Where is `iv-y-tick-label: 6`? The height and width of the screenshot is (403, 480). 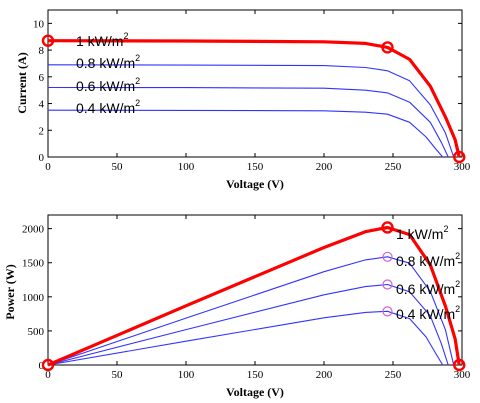
iv-y-tick-label: 6 is located at coordinates (42, 78).